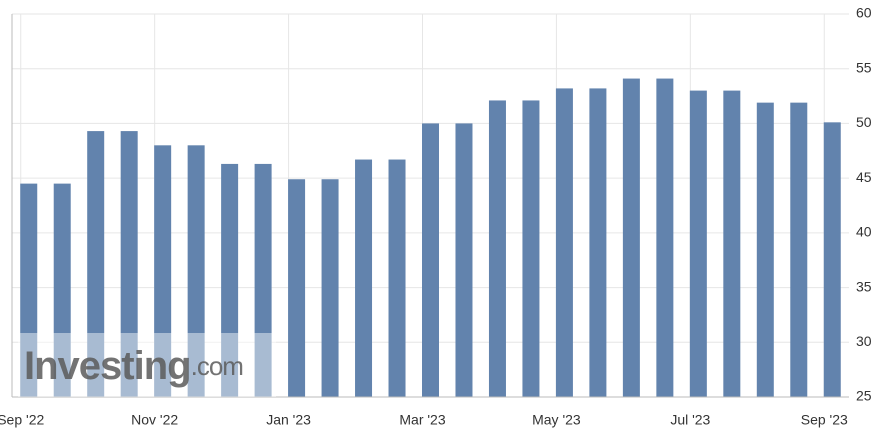 This screenshot has height=444, width=885. Describe the element at coordinates (107, 366) in the screenshot. I see `watermark-brand: Investing` at that location.